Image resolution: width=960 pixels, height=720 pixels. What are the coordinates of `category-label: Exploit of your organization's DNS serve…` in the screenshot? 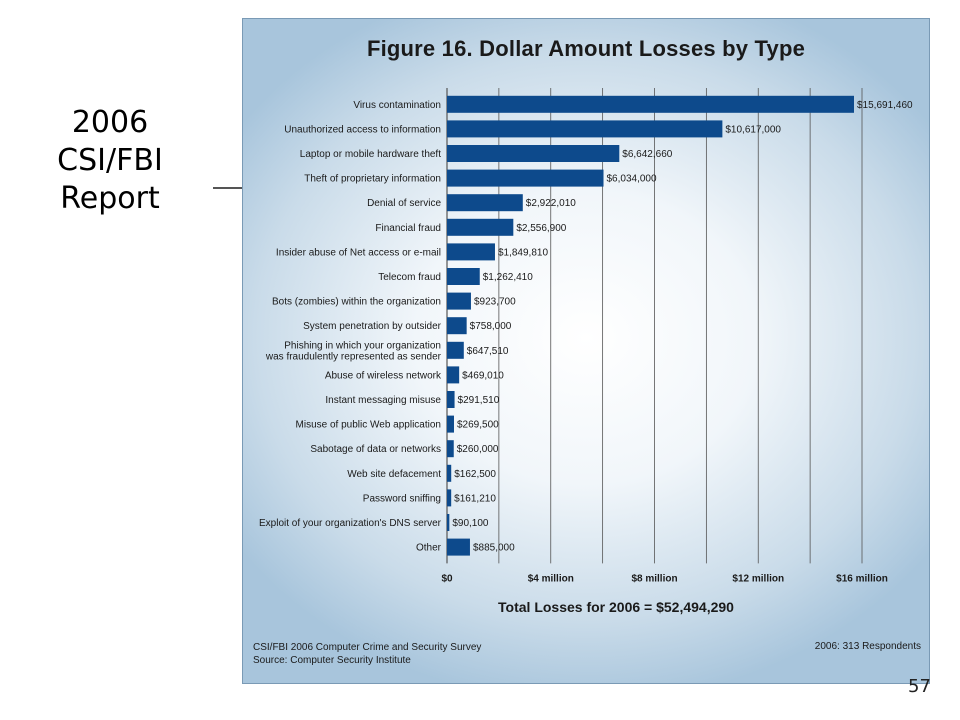 It's located at (350, 523).